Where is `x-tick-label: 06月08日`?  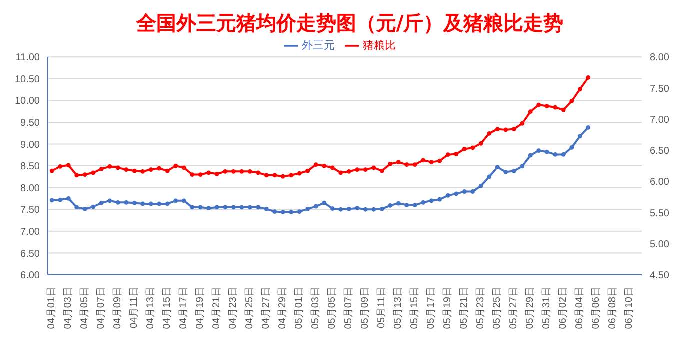 x-tick-label: 06月08日 is located at coordinates (613, 308).